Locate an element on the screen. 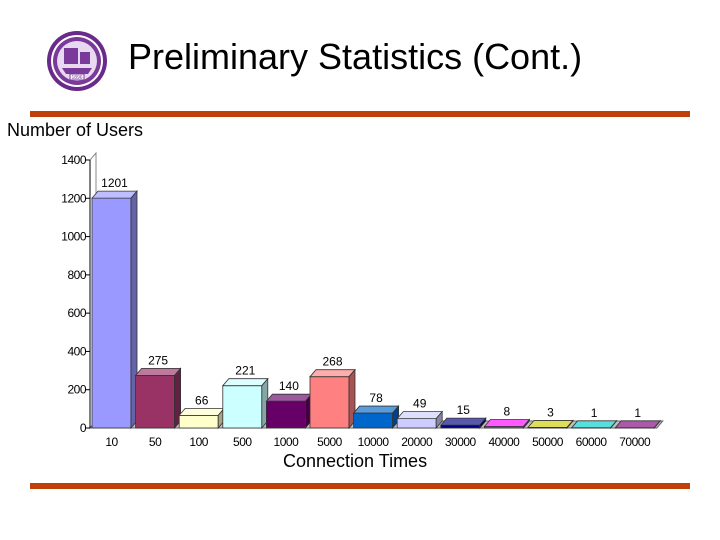 The height and width of the screenshot is (540, 720). category-label: 5000 is located at coordinates (330, 442).